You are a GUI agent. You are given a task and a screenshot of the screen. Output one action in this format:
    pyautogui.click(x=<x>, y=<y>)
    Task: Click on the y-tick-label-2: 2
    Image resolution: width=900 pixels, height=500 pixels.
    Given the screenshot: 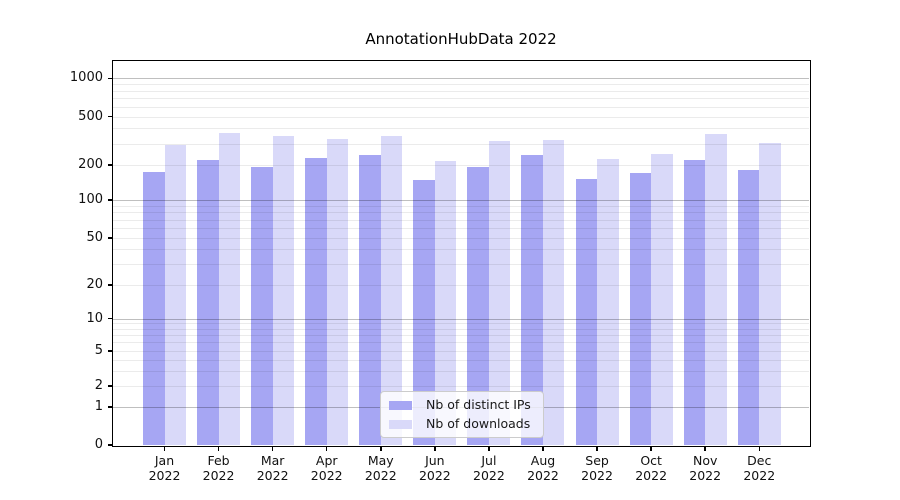 What is the action you would take?
    pyautogui.click(x=98, y=385)
    